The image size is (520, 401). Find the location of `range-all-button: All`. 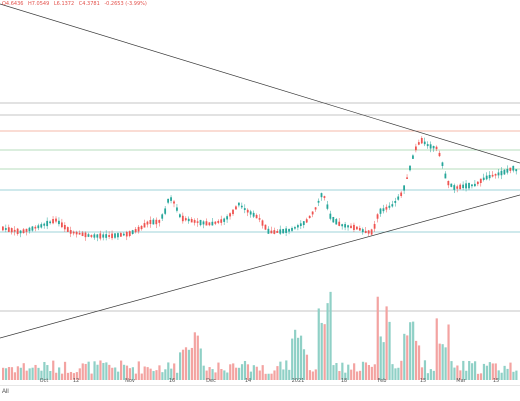

range-all-button: All is located at coordinates (5, 392).